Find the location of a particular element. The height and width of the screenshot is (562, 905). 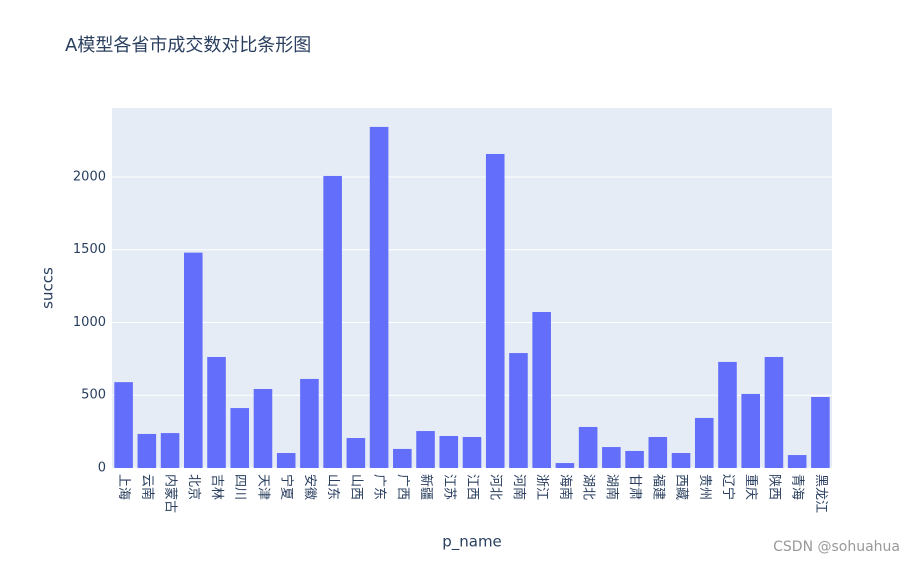

y-tick-label: 500 is located at coordinates (93, 395).